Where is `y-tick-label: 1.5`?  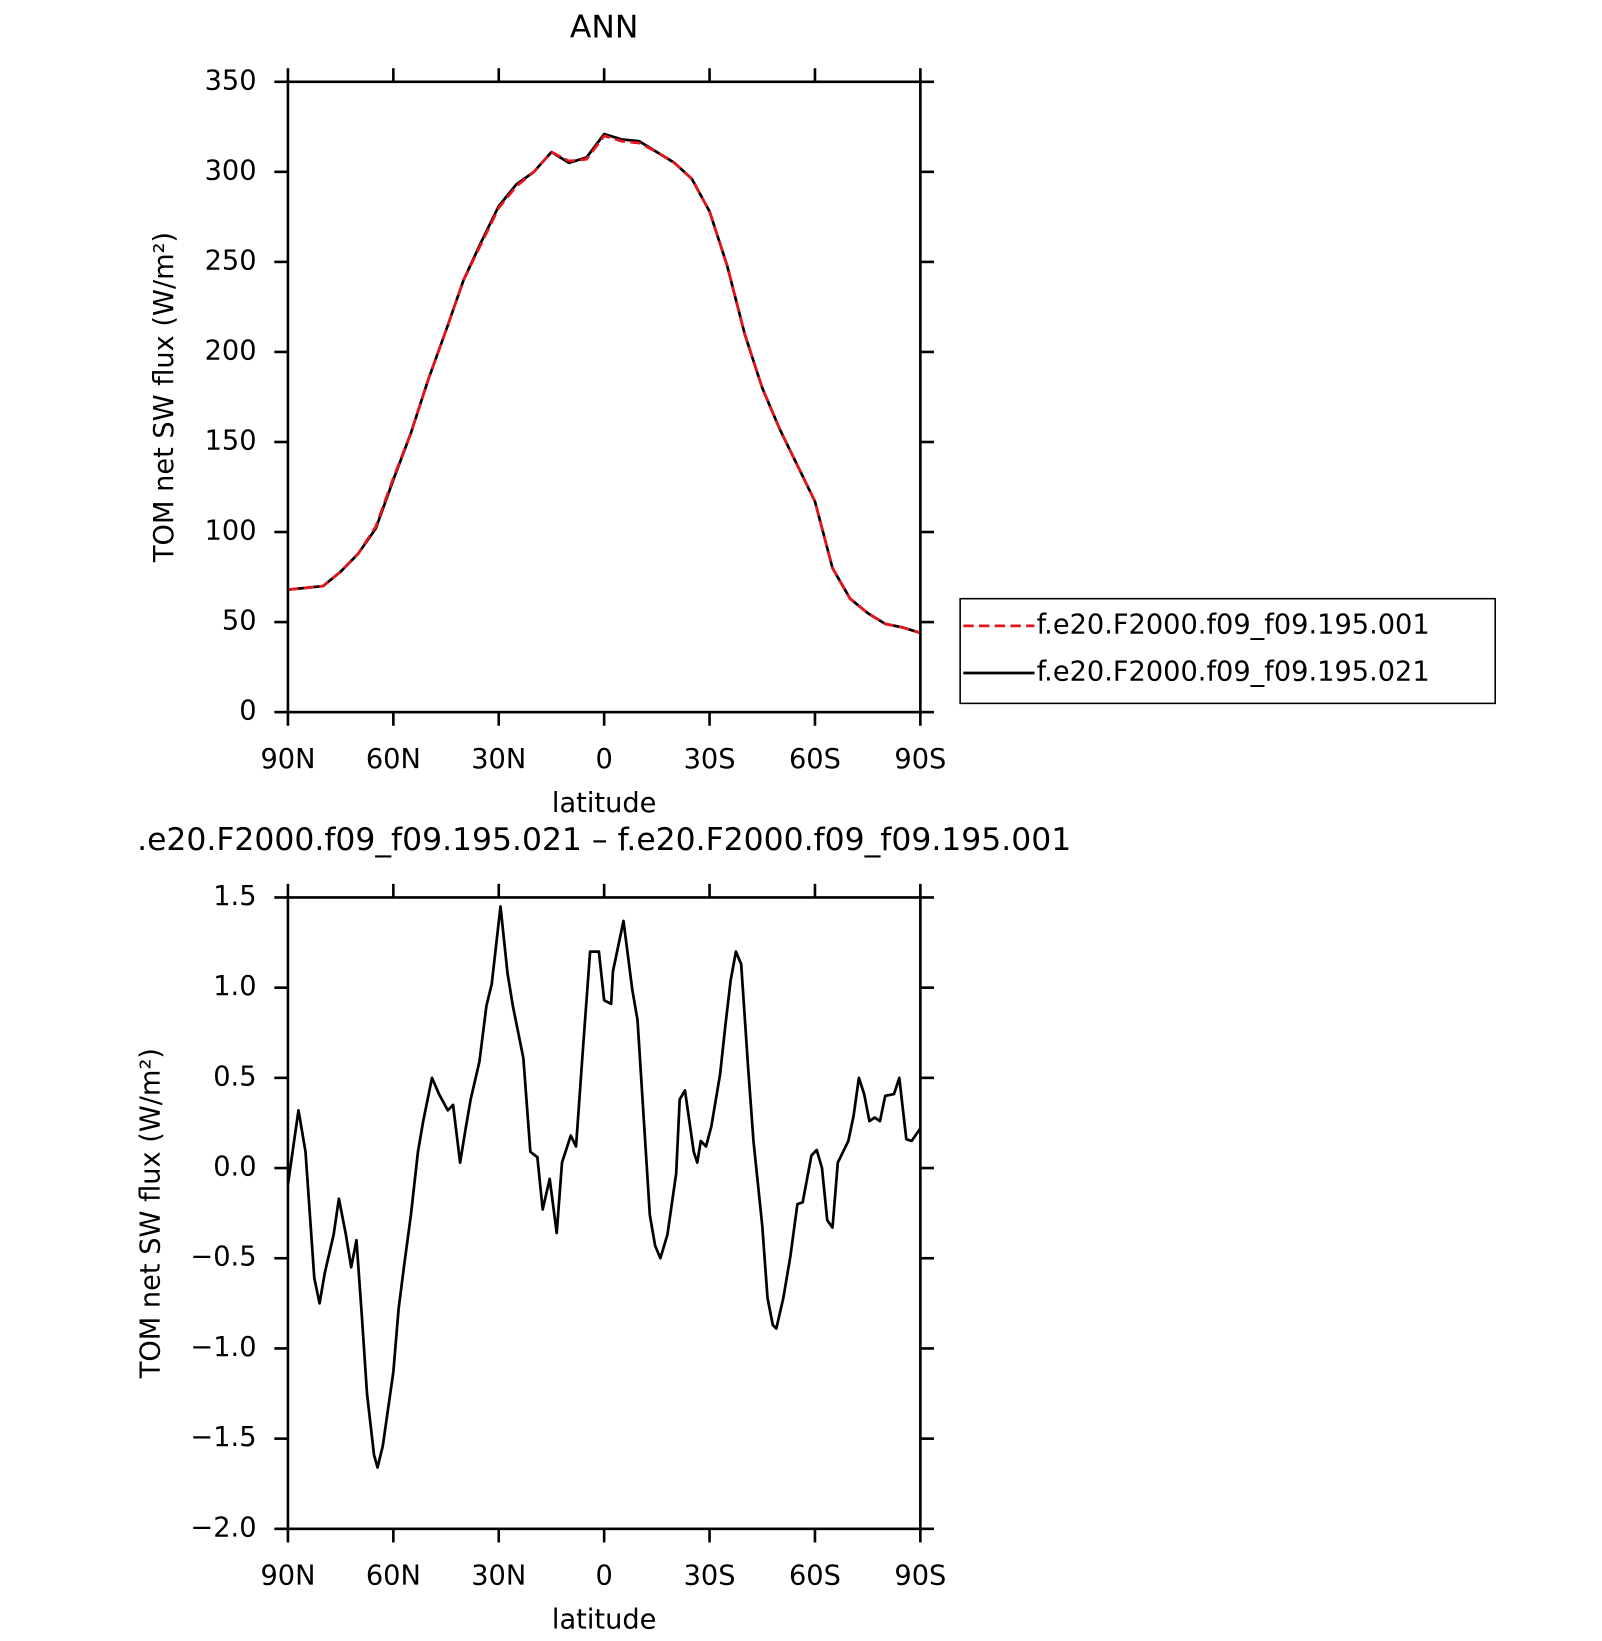 y-tick-label: 1.5 is located at coordinates (234, 896).